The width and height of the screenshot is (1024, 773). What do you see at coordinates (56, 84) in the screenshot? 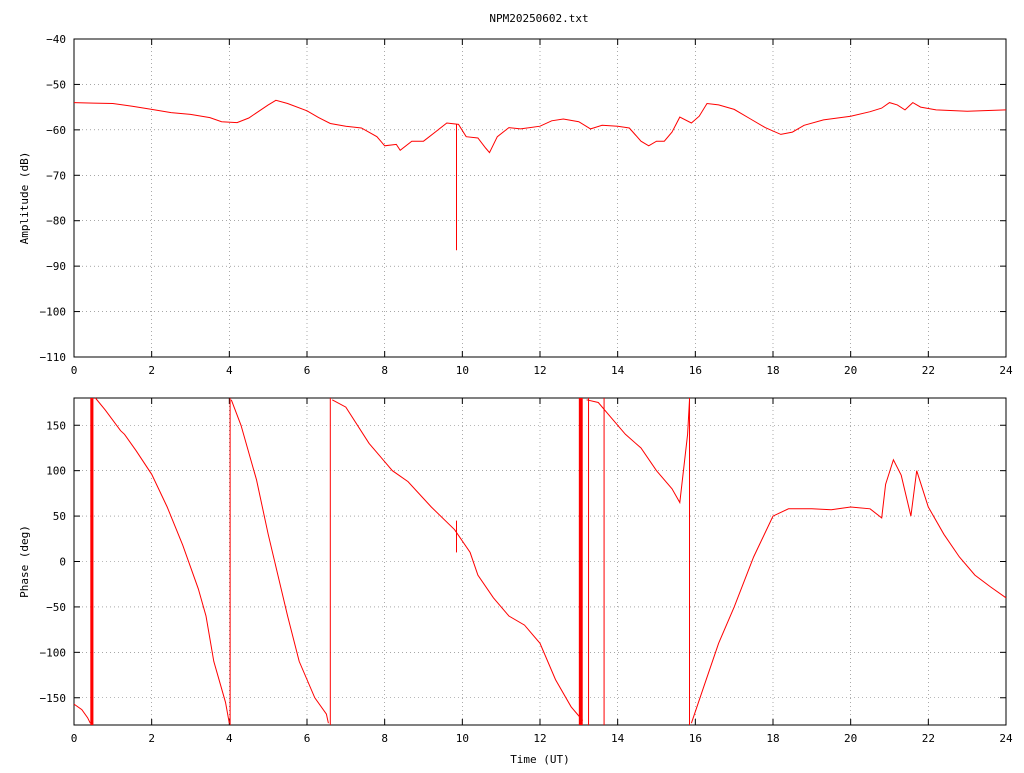
I see `amplitude-y-tick-label-6: −50` at bounding box center [56, 84].